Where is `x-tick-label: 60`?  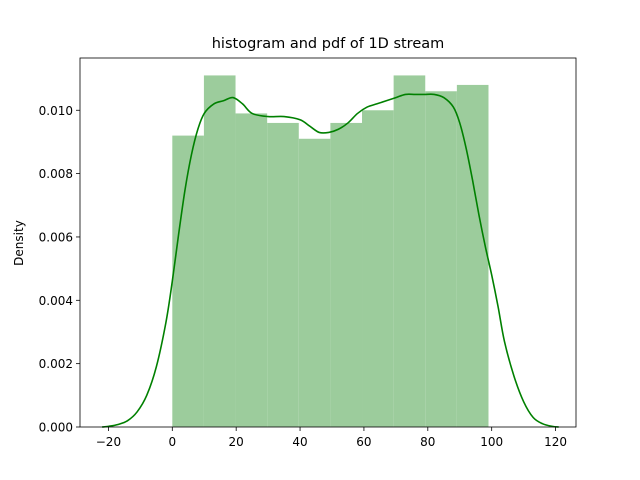 x-tick-label: 60 is located at coordinates (363, 442).